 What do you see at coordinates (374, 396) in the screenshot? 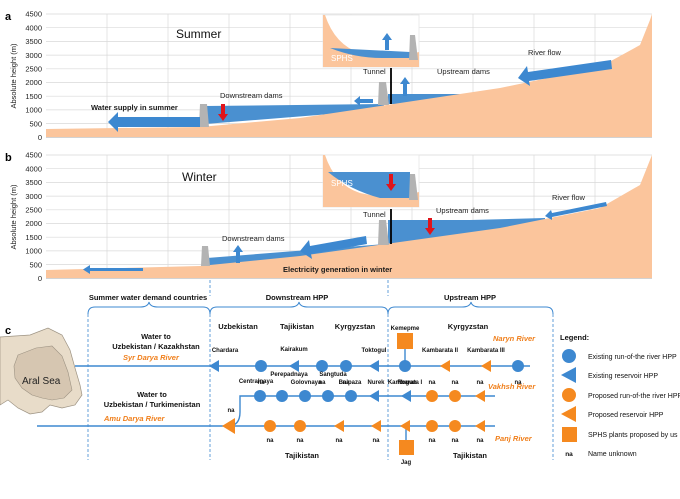
I see `plant-nurek` at bounding box center [374, 396].